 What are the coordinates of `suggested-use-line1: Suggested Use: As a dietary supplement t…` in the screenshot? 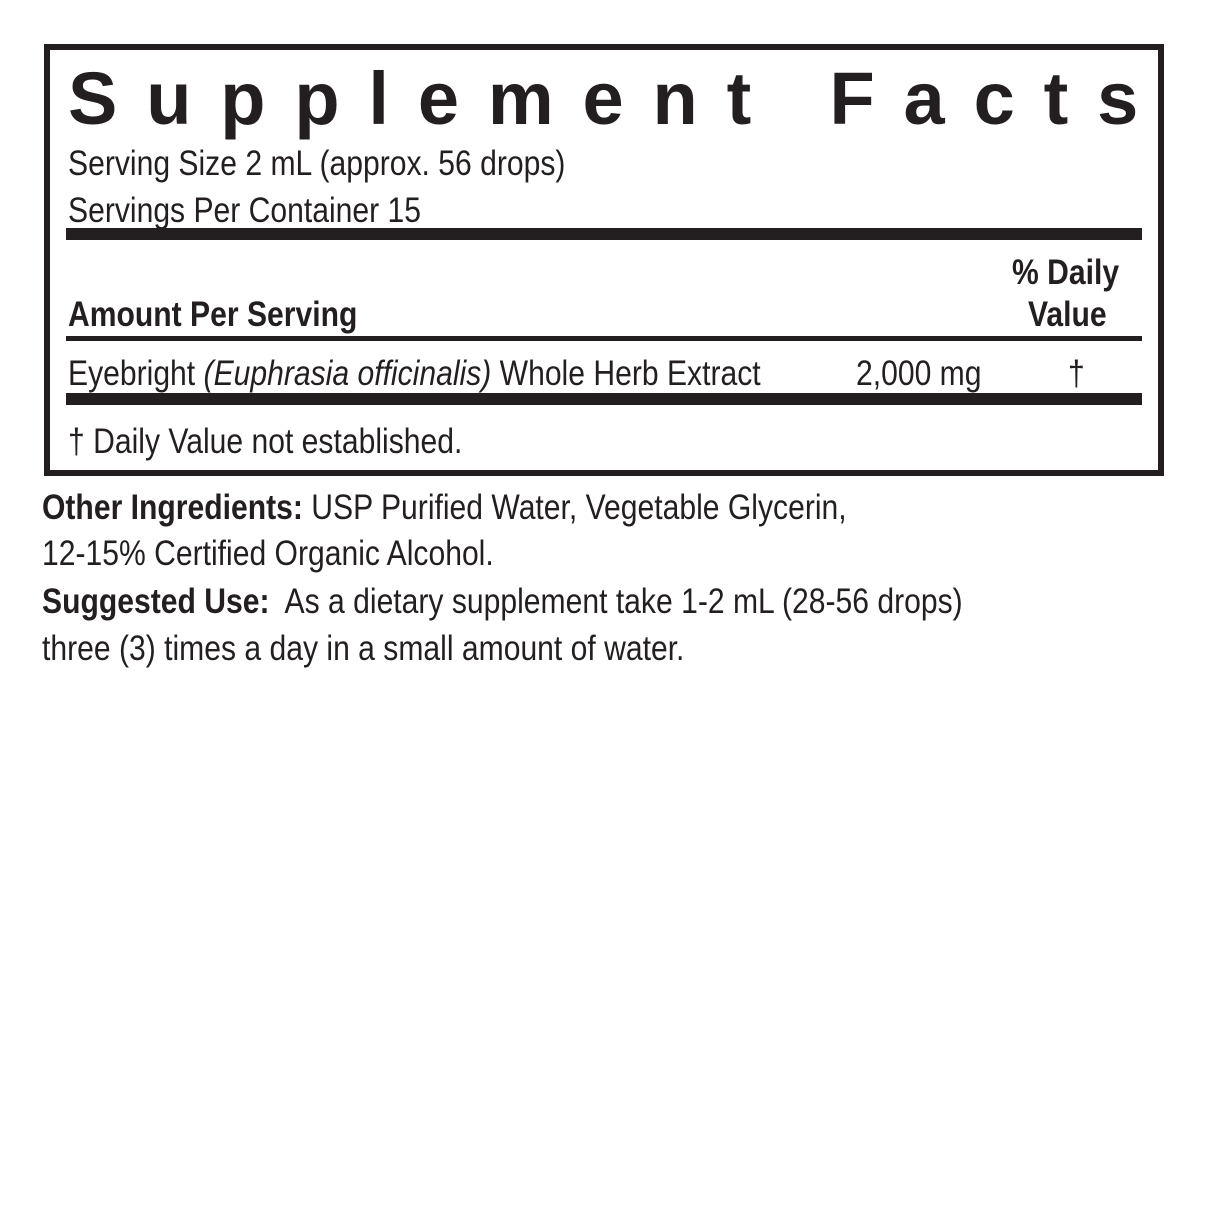 It's located at (502, 601).